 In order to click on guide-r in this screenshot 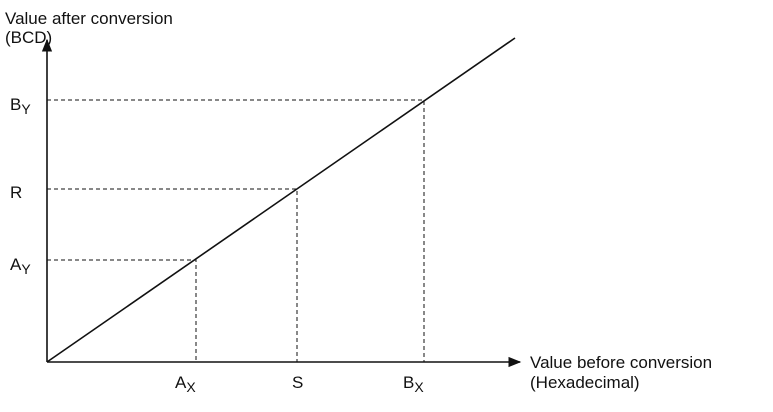, I will do `click(172, 275)`.